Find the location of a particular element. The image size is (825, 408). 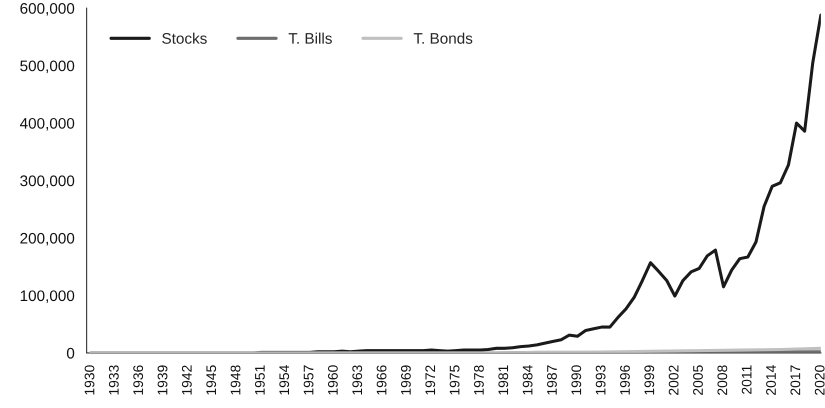

legend-label: T. Bills is located at coordinates (310, 38).